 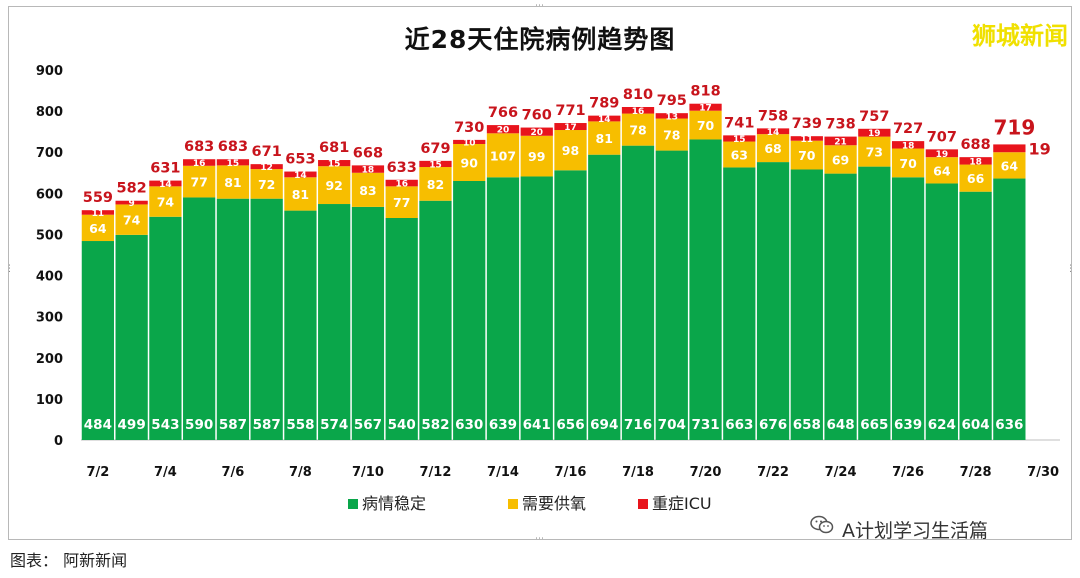 What do you see at coordinates (638, 95) in the screenshot?
I see `data-label-total: 810` at bounding box center [638, 95].